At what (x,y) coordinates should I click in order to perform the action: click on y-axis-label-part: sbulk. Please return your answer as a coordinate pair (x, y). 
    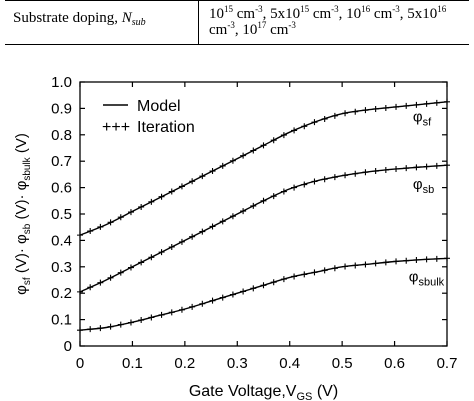
    Looking at the image, I should click on (27, 168).